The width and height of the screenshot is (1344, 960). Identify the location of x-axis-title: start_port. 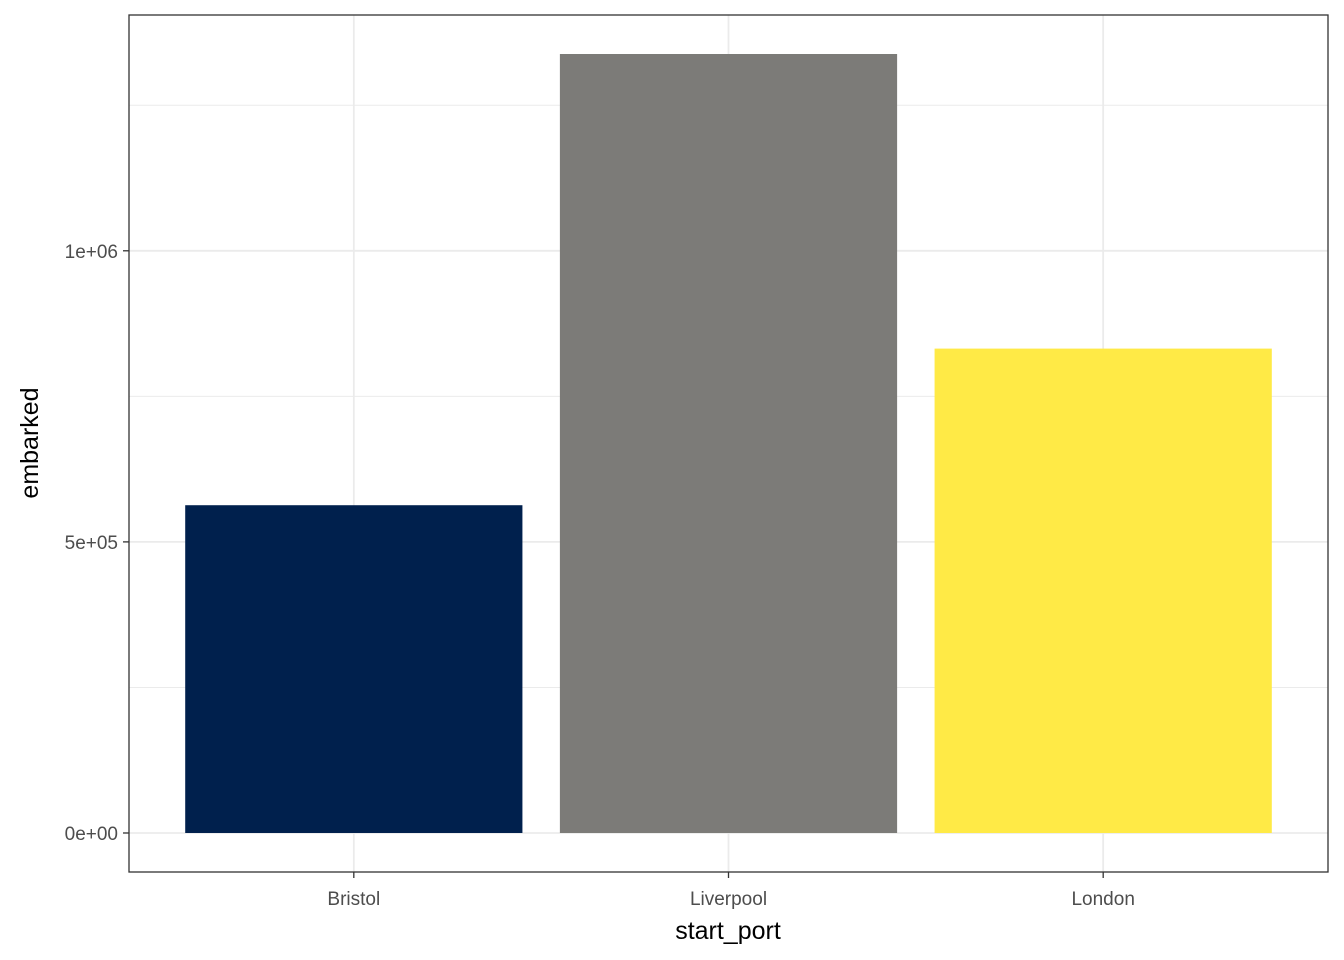
(728, 931).